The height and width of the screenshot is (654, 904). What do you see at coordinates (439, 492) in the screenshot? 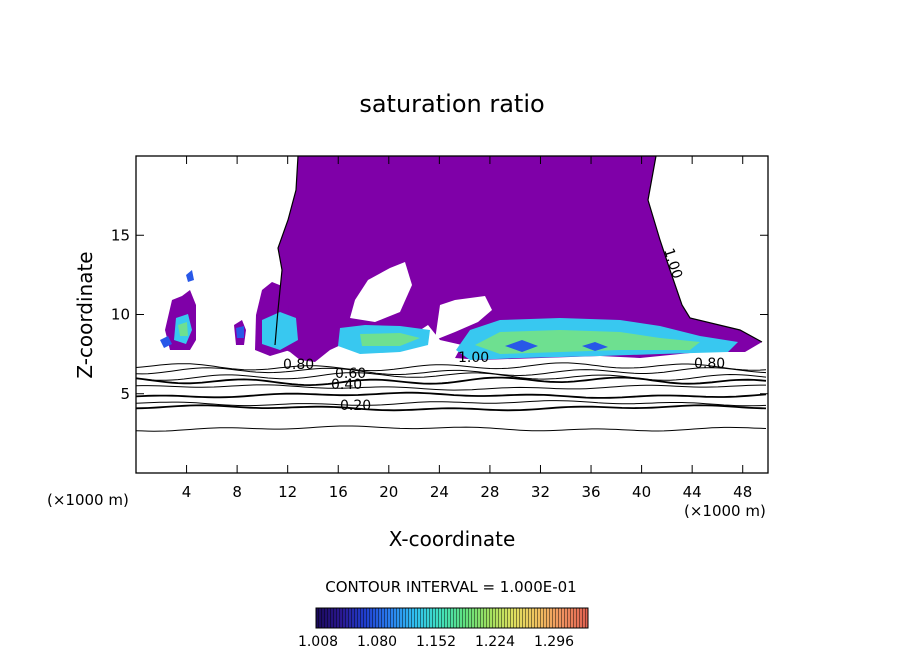
I see `x-tick-label: 24` at bounding box center [439, 492].